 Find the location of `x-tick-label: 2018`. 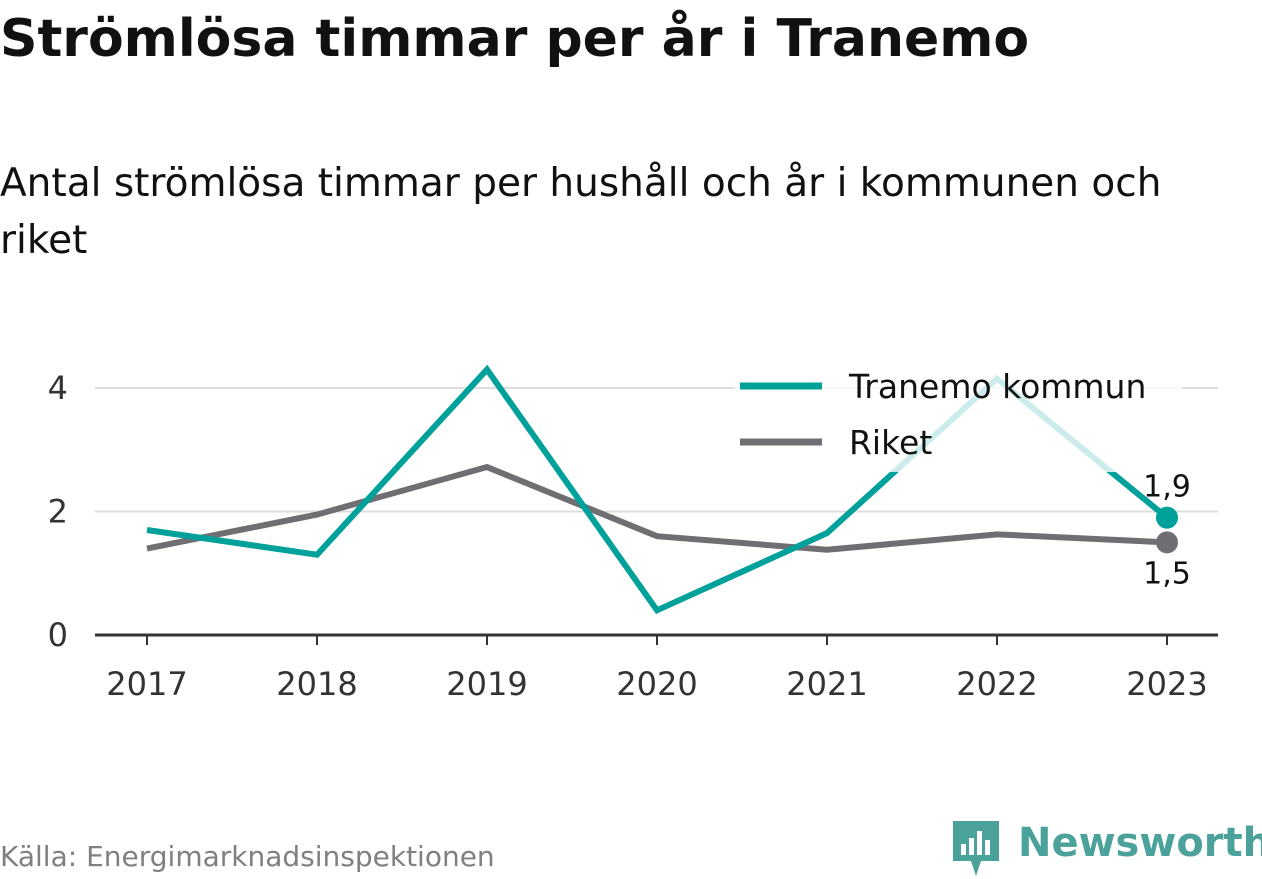

x-tick-label: 2018 is located at coordinates (316, 684).